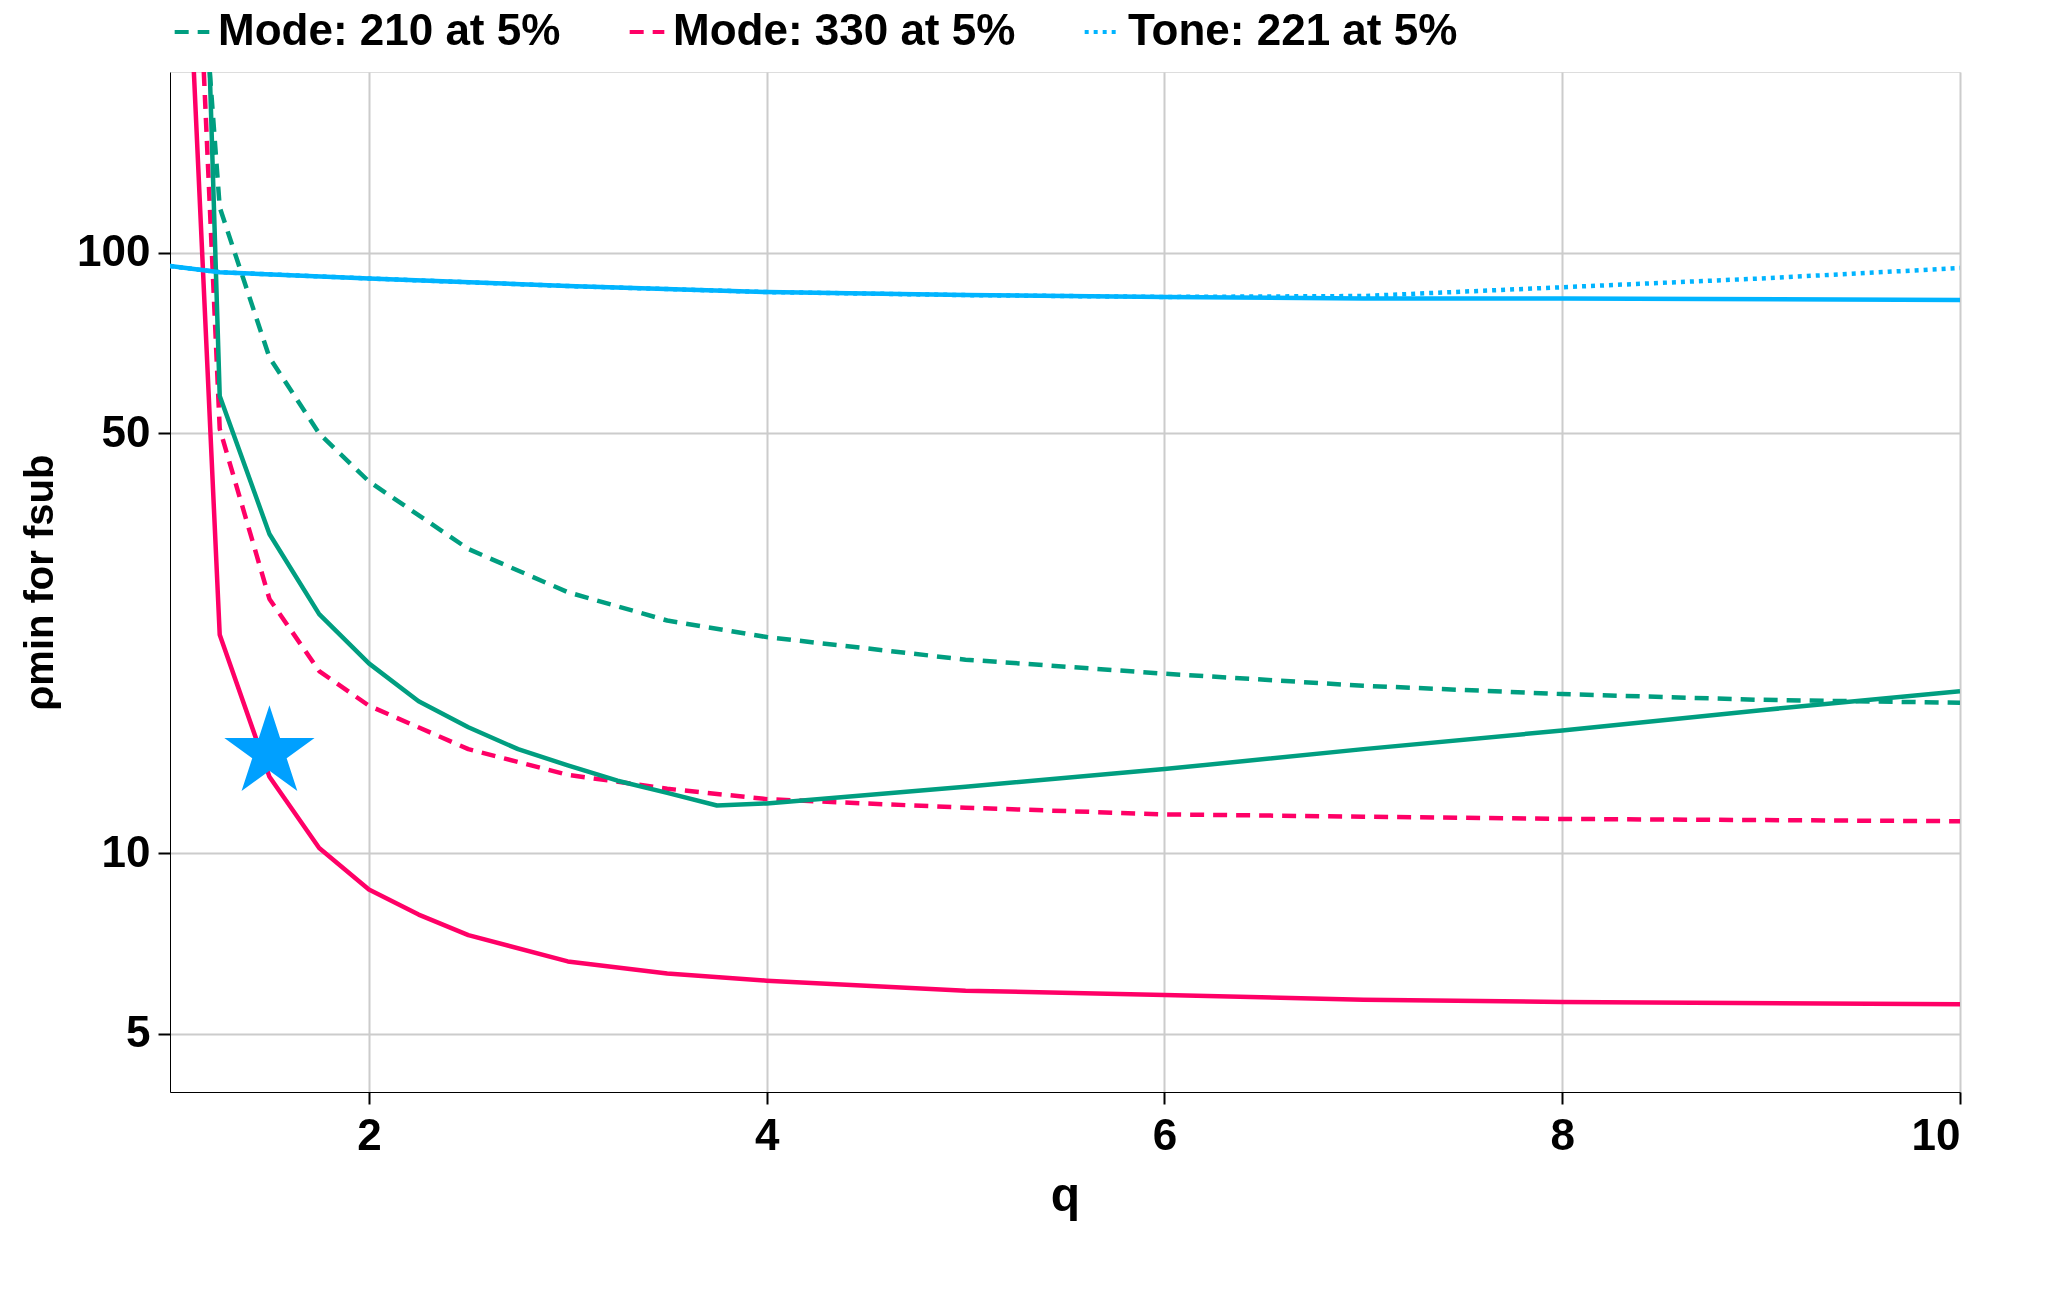 Image resolution: width=2058 pixels, height=1293 pixels. I want to click on legend-label: Mode: 210 at 5%, so click(389, 29).